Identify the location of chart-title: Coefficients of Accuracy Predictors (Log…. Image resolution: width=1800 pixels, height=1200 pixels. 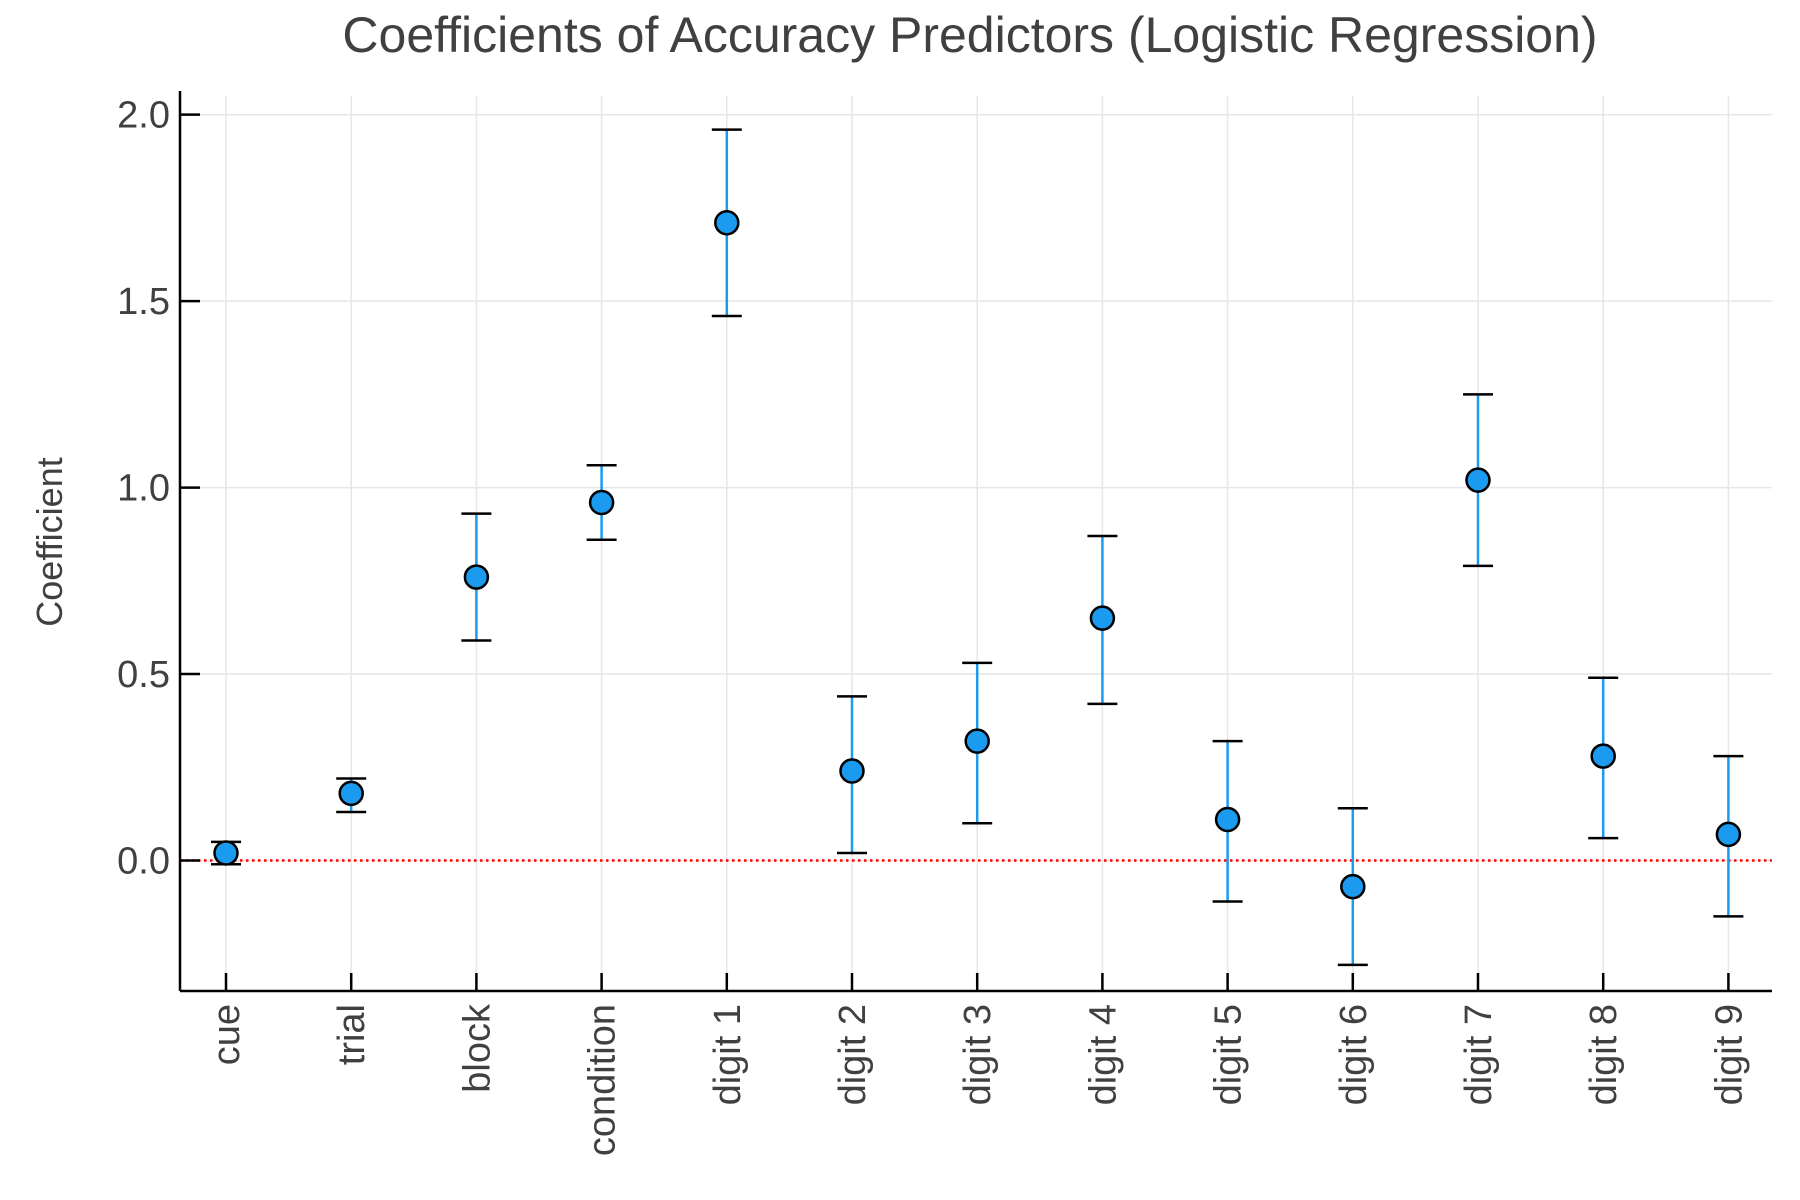
(969, 35).